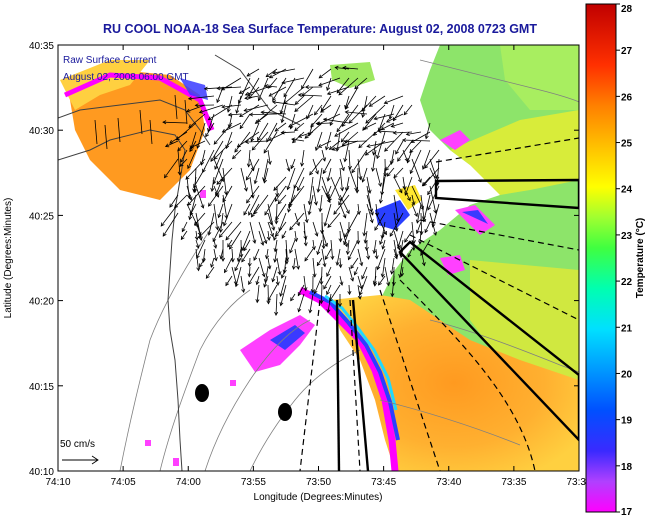  Describe the element at coordinates (392, 215) in the screenshot. I see `sst-center-blue` at that location.